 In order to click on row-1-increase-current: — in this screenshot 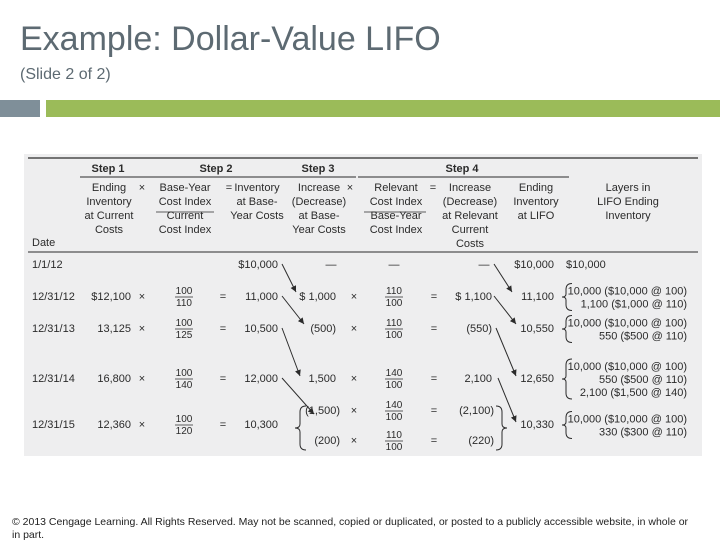, I will do `click(484, 265)`.